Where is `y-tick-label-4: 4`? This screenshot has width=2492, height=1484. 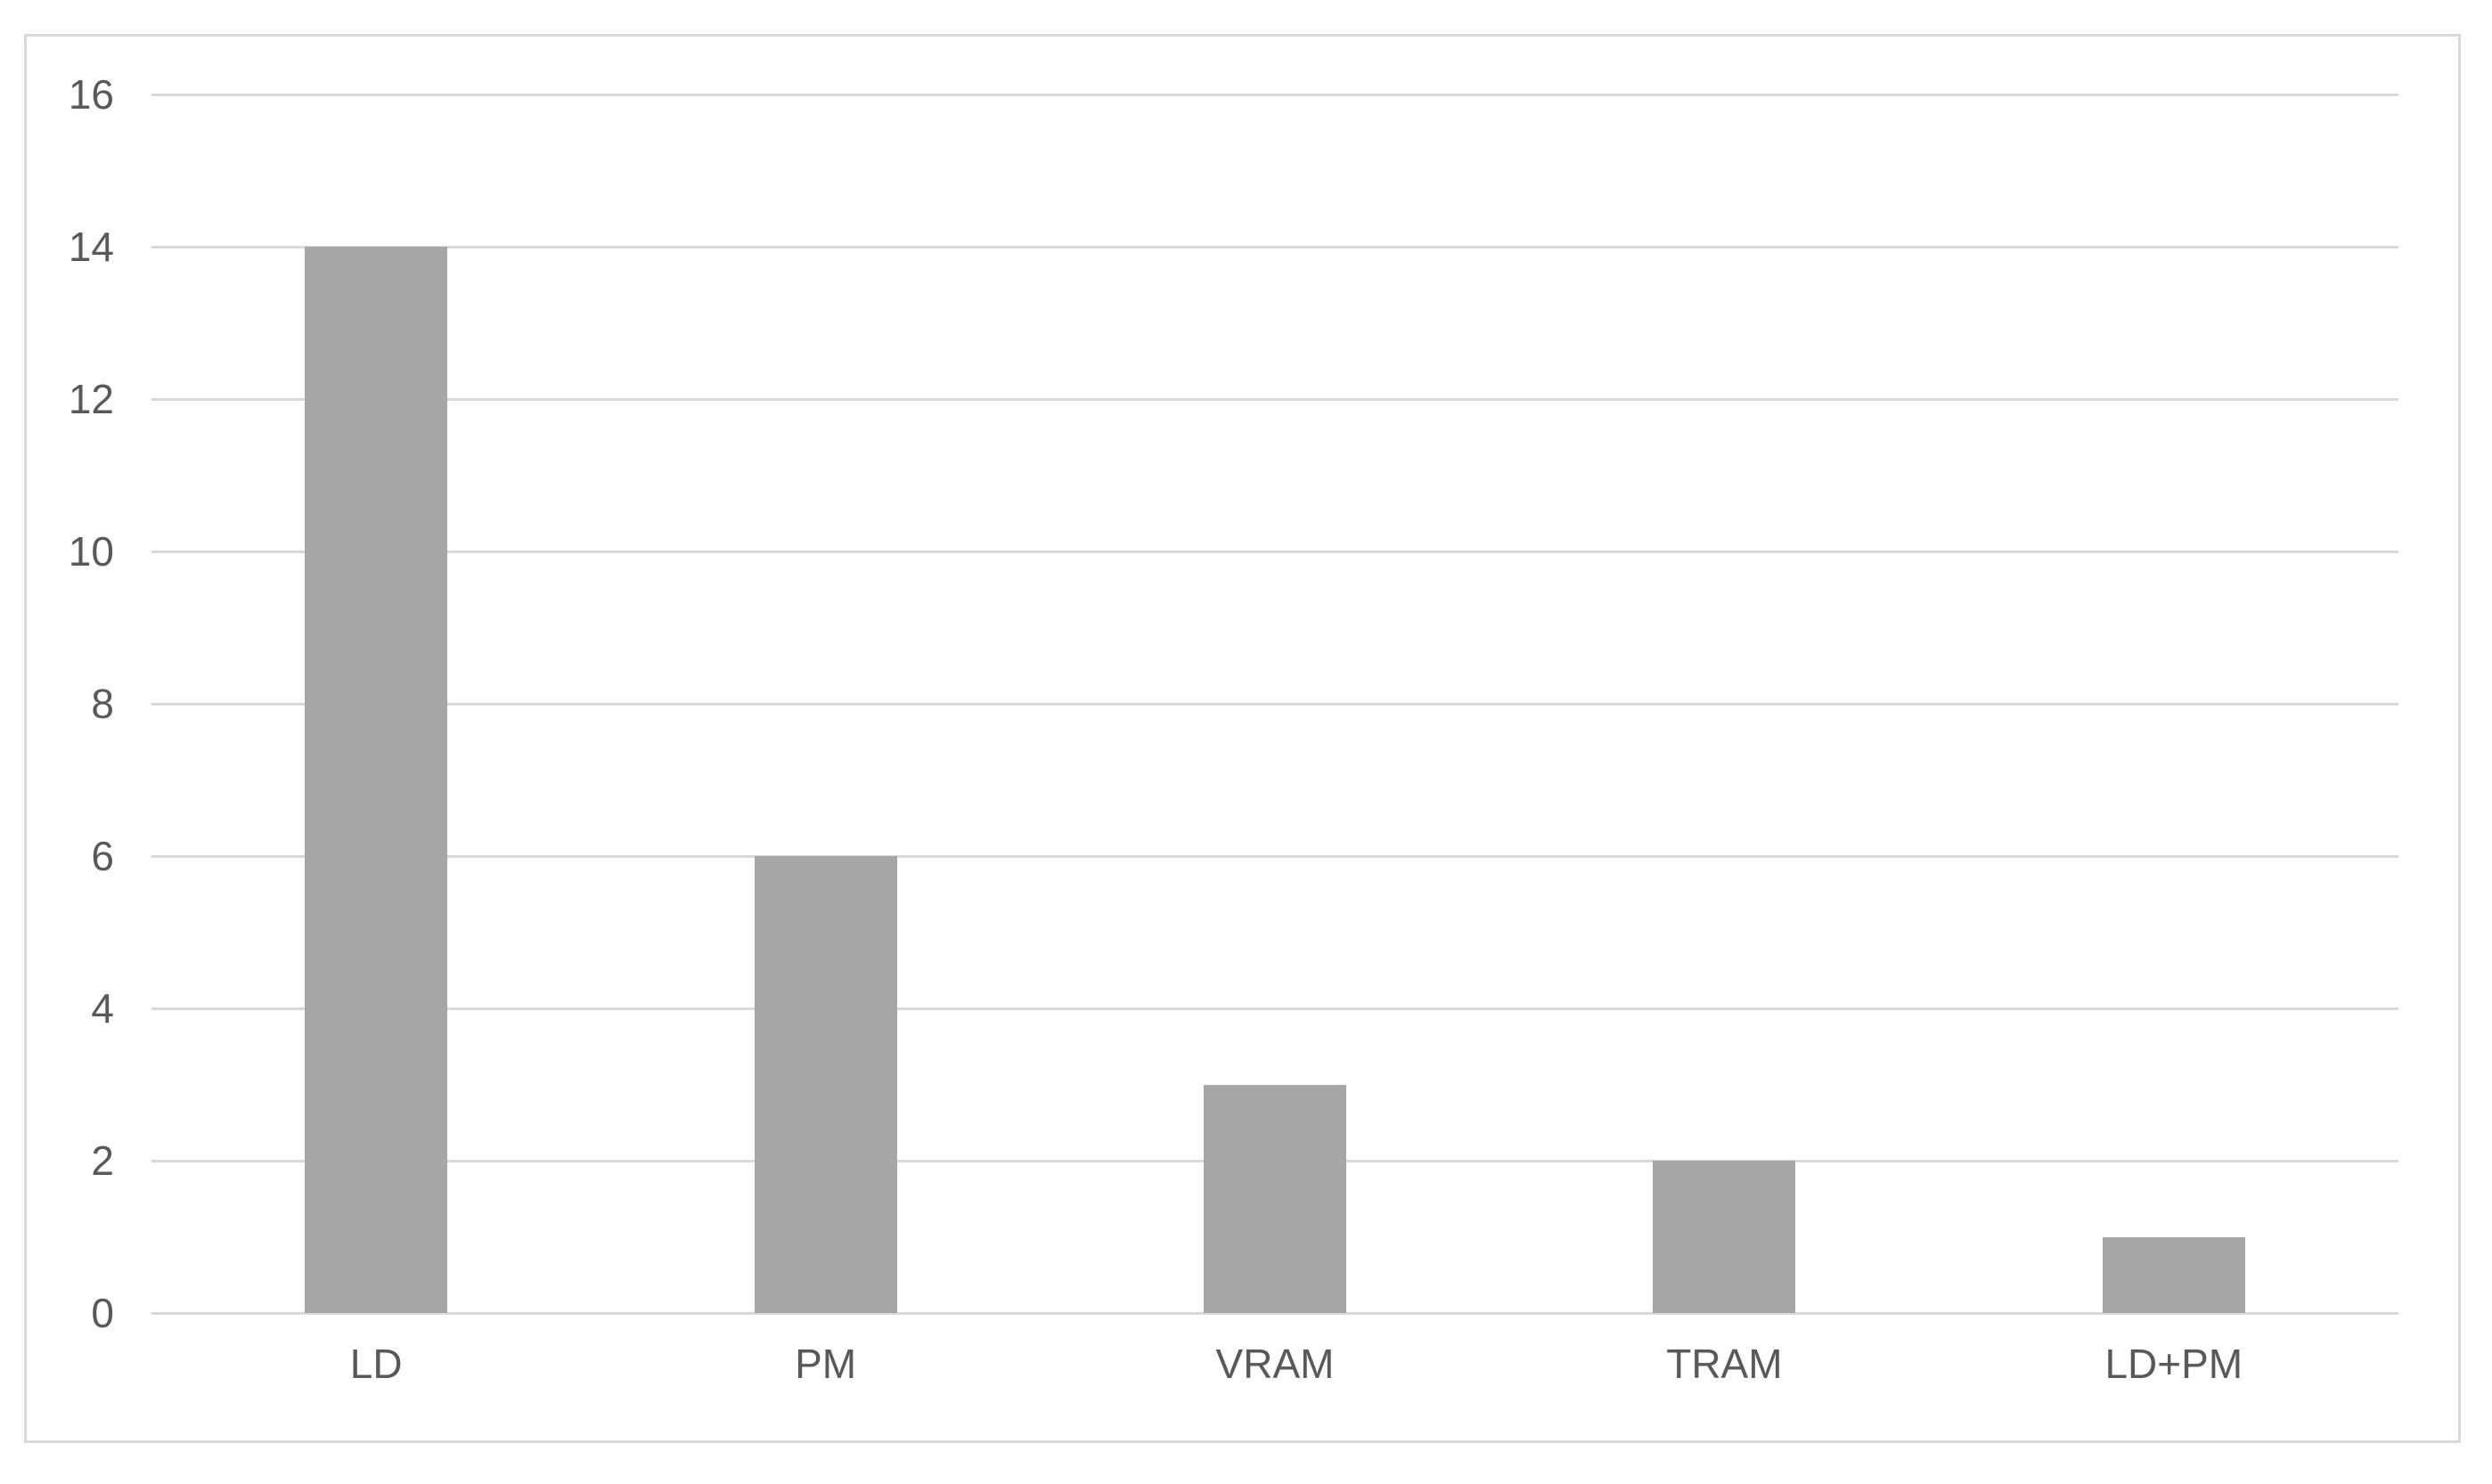 y-tick-label-4: 4 is located at coordinates (102, 1008).